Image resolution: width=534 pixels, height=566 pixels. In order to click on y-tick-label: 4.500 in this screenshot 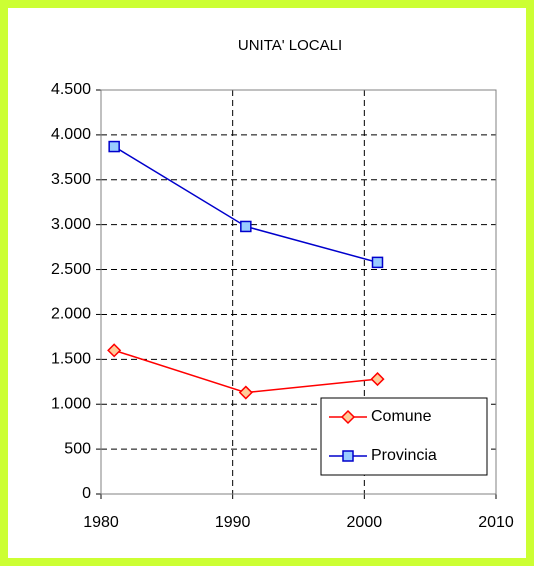, I will do `click(71, 89)`.